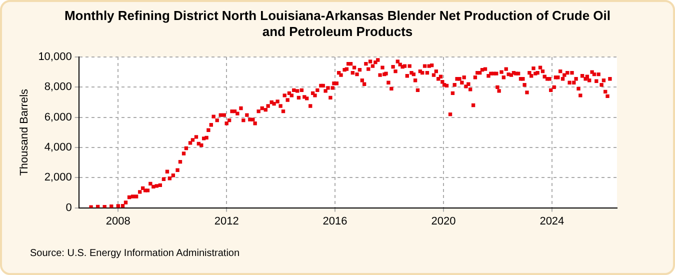  I want to click on y-tick-label: 0, so click(69, 208).